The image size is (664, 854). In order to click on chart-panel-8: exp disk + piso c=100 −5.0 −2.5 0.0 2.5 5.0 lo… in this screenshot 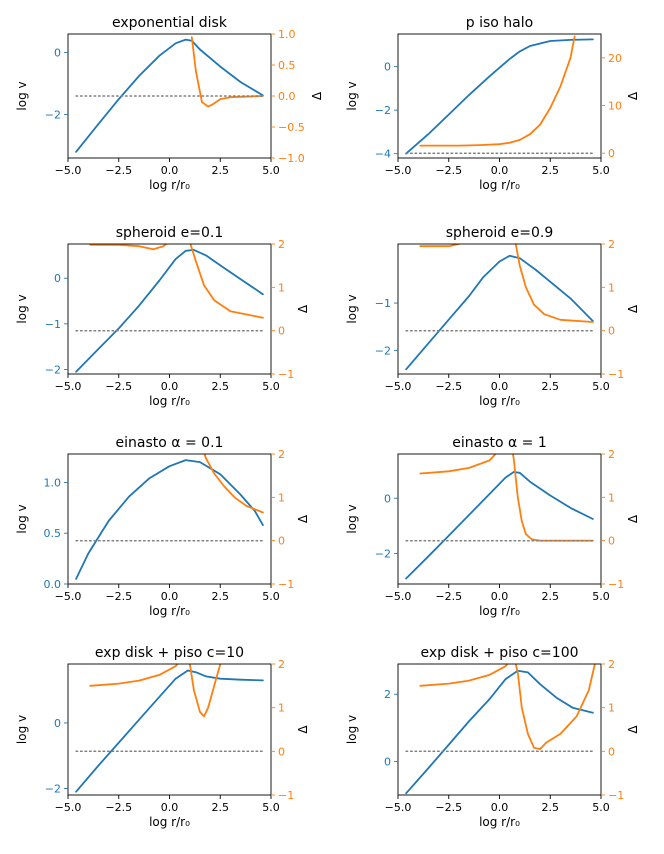, I will do `click(492, 737)`.